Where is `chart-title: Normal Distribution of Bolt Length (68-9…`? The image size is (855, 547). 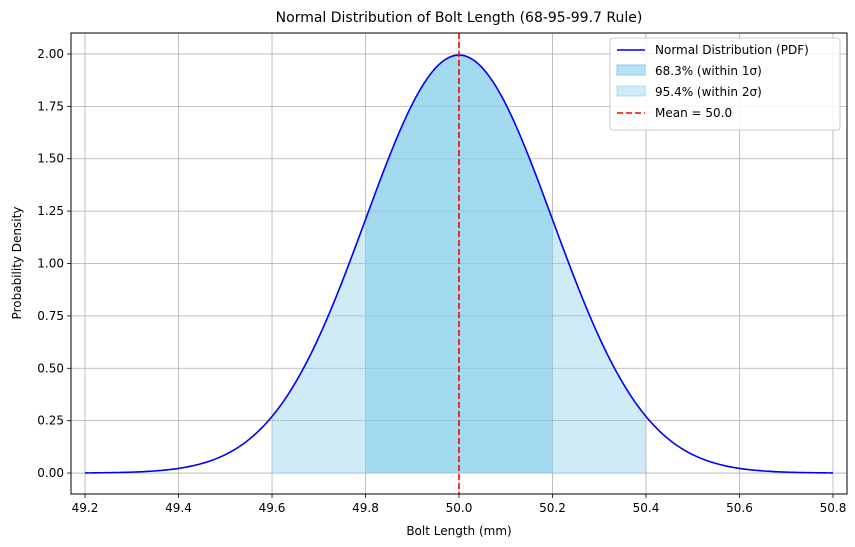
chart-title: Normal Distribution of Bolt Length (68-9… is located at coordinates (459, 18).